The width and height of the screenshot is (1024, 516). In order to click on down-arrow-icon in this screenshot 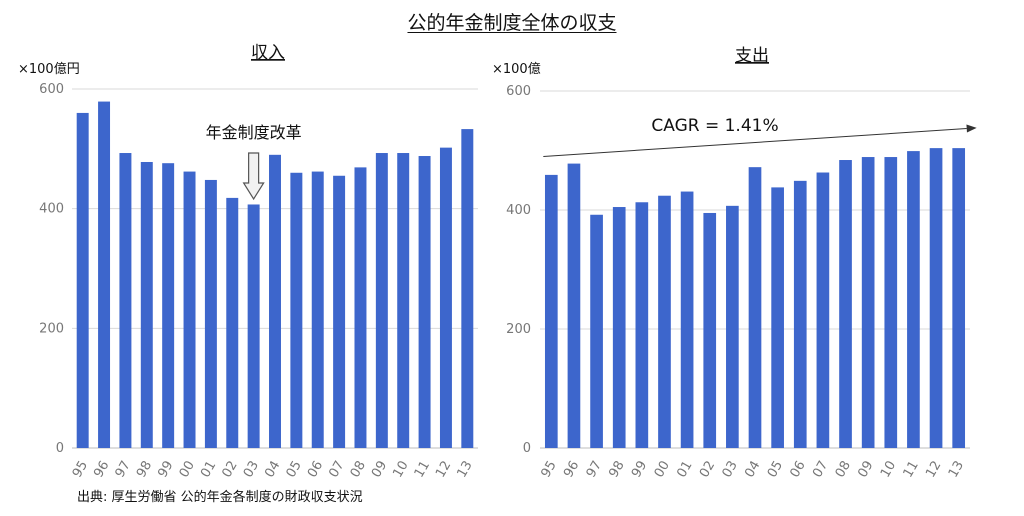, I will do `click(253, 176)`.